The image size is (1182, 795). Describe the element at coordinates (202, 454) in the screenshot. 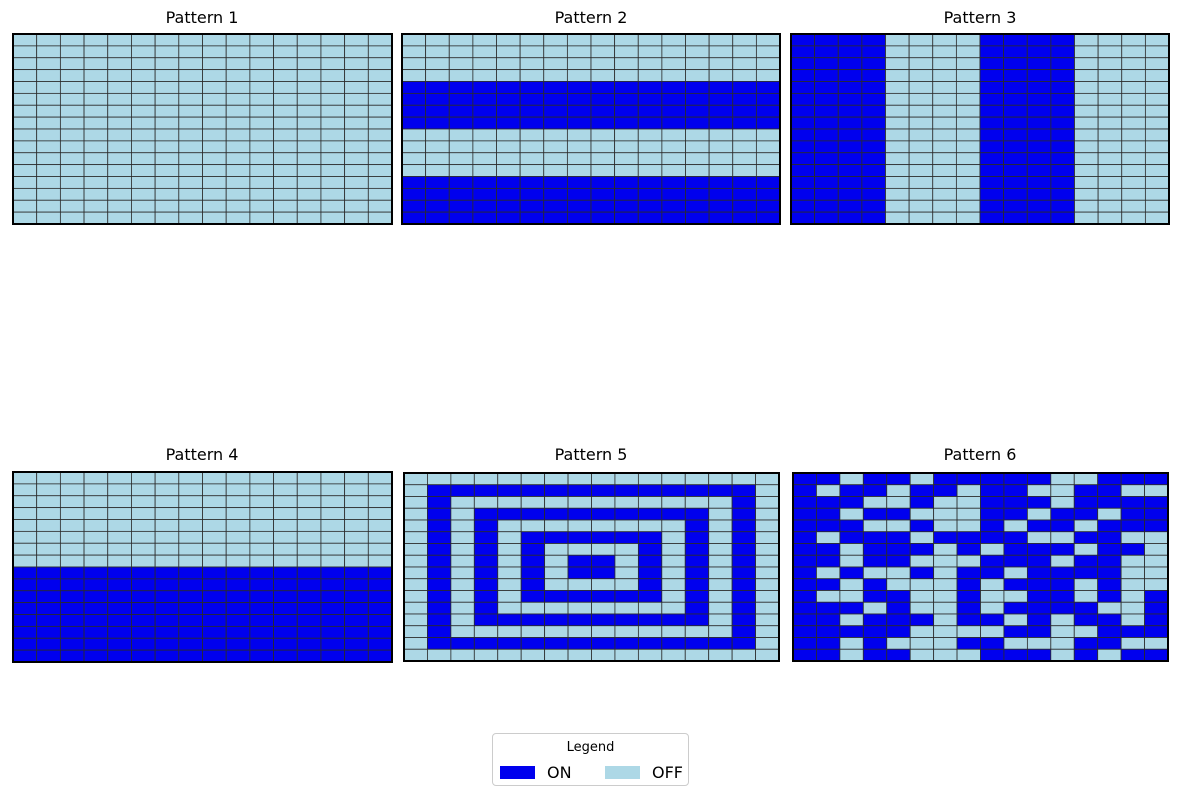

I see `pattern-title: Pattern 4` at that location.